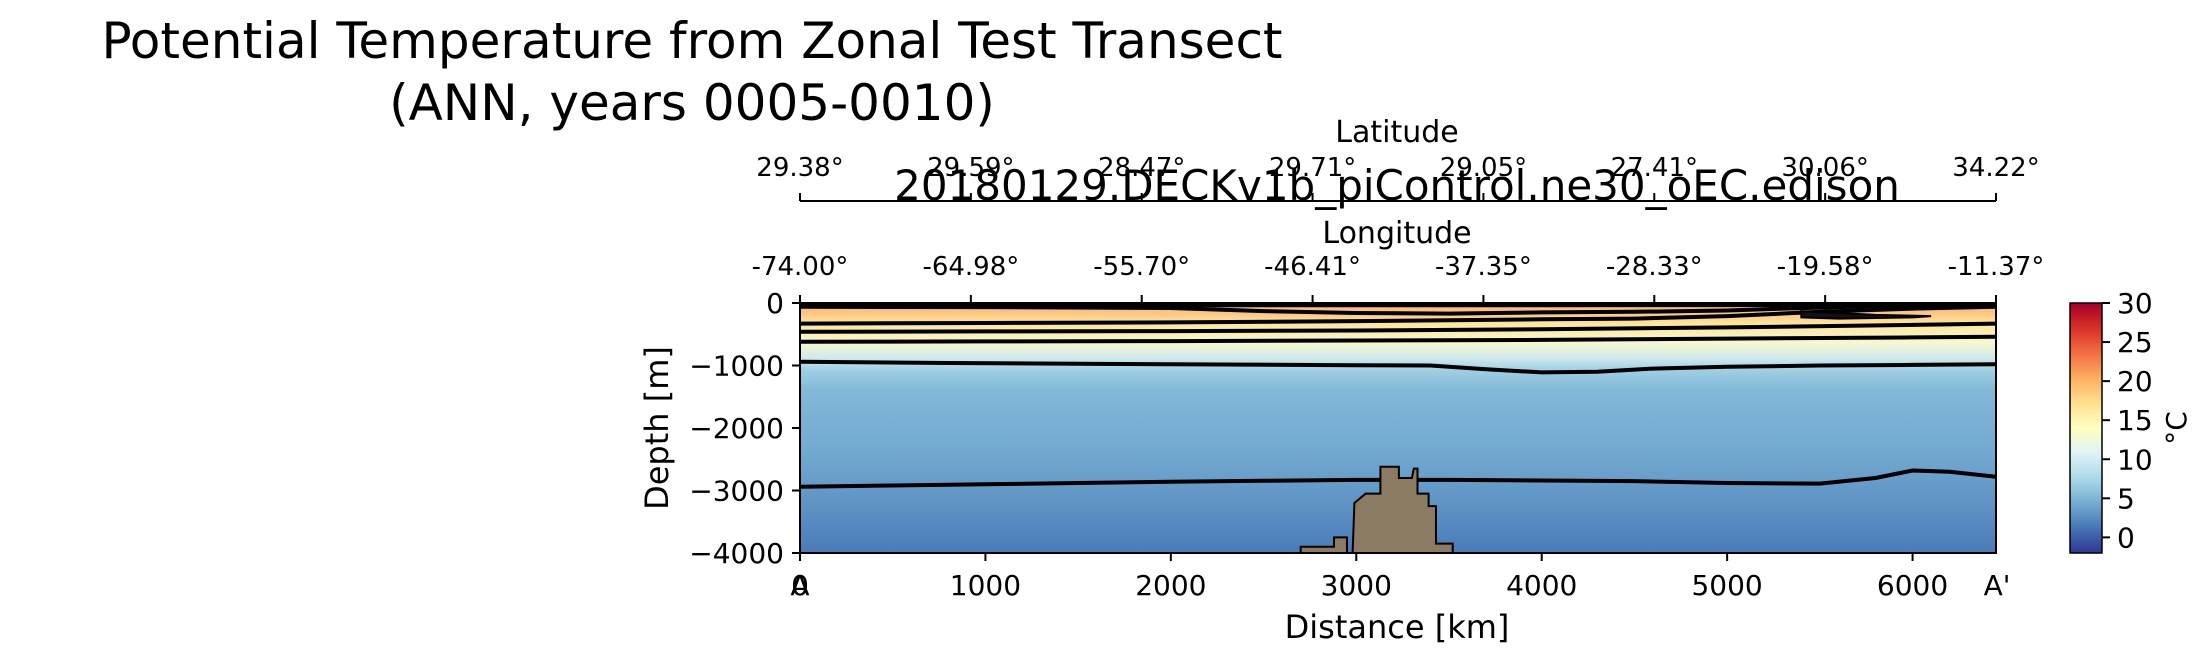 This screenshot has height=665, width=2210. Describe the element at coordinates (775, 303) in the screenshot. I see `y-tick-label: 0` at that location.